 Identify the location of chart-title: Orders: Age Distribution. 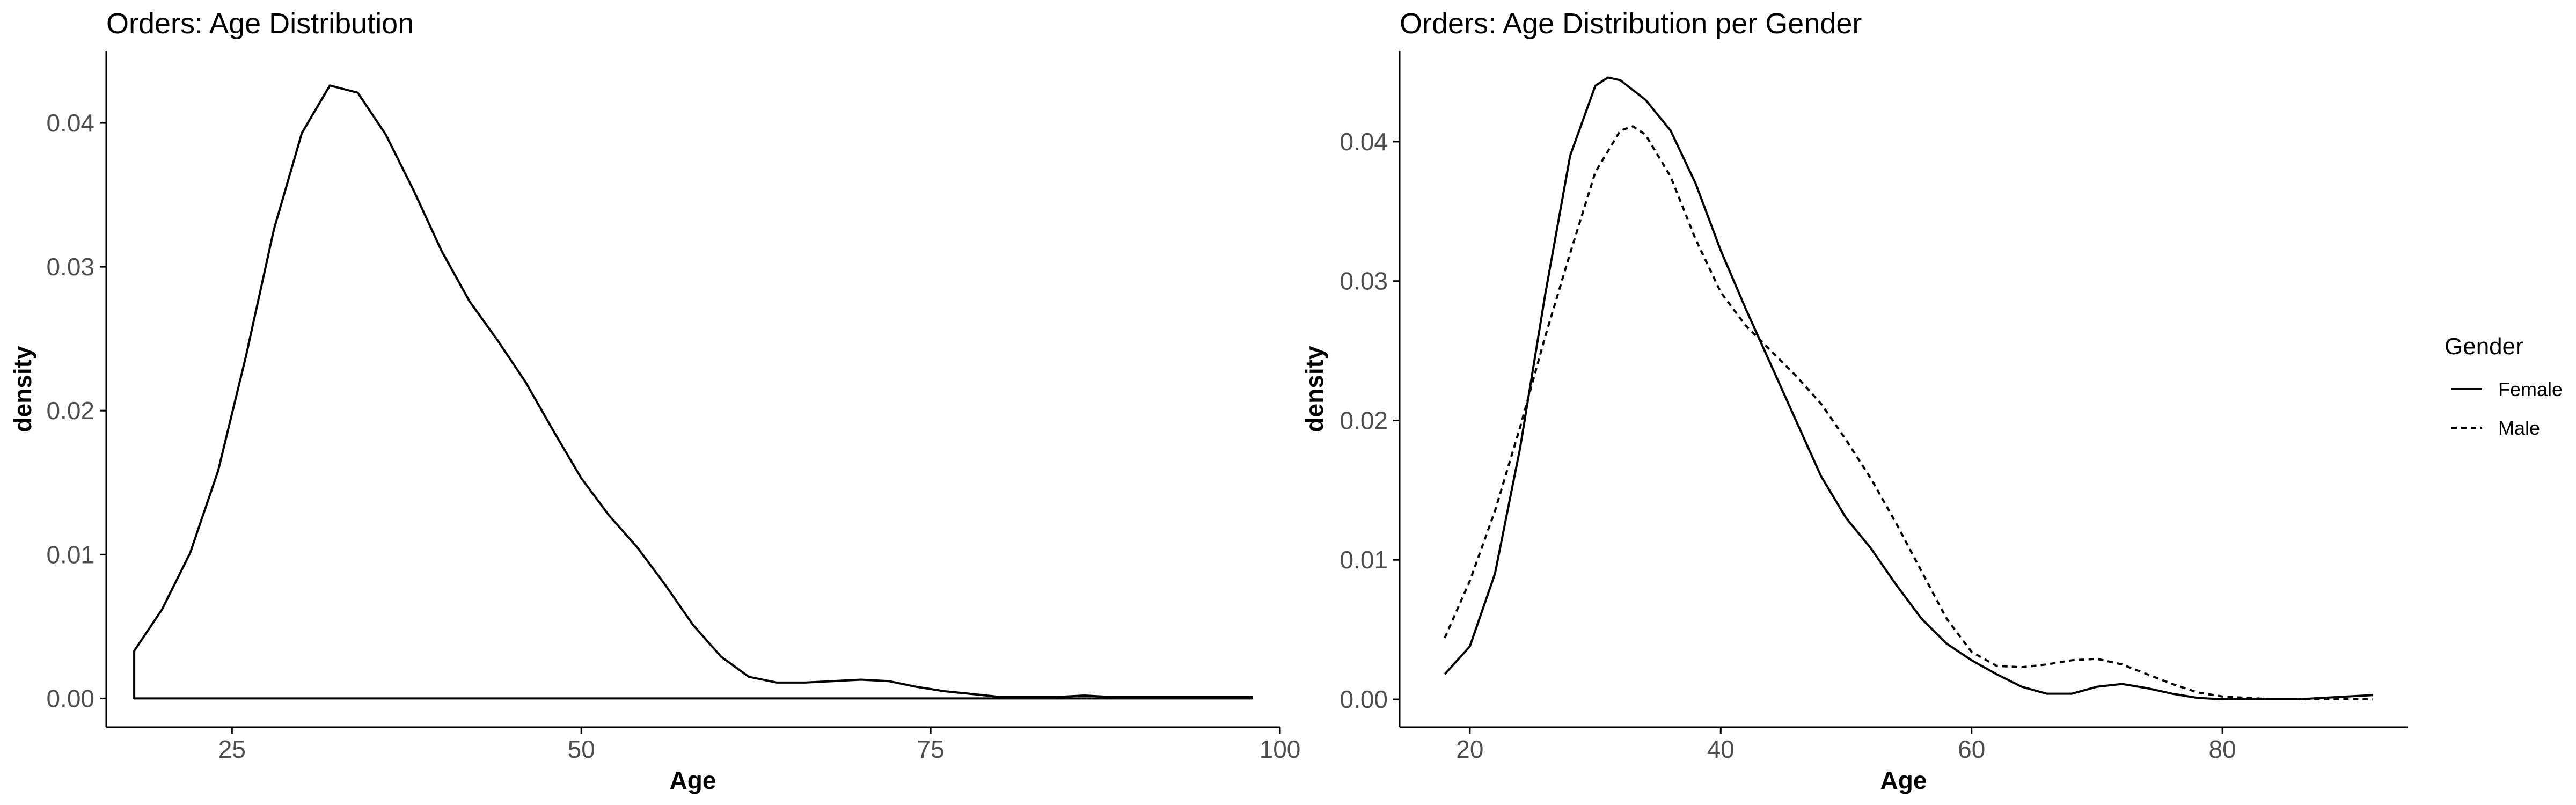
(260, 24).